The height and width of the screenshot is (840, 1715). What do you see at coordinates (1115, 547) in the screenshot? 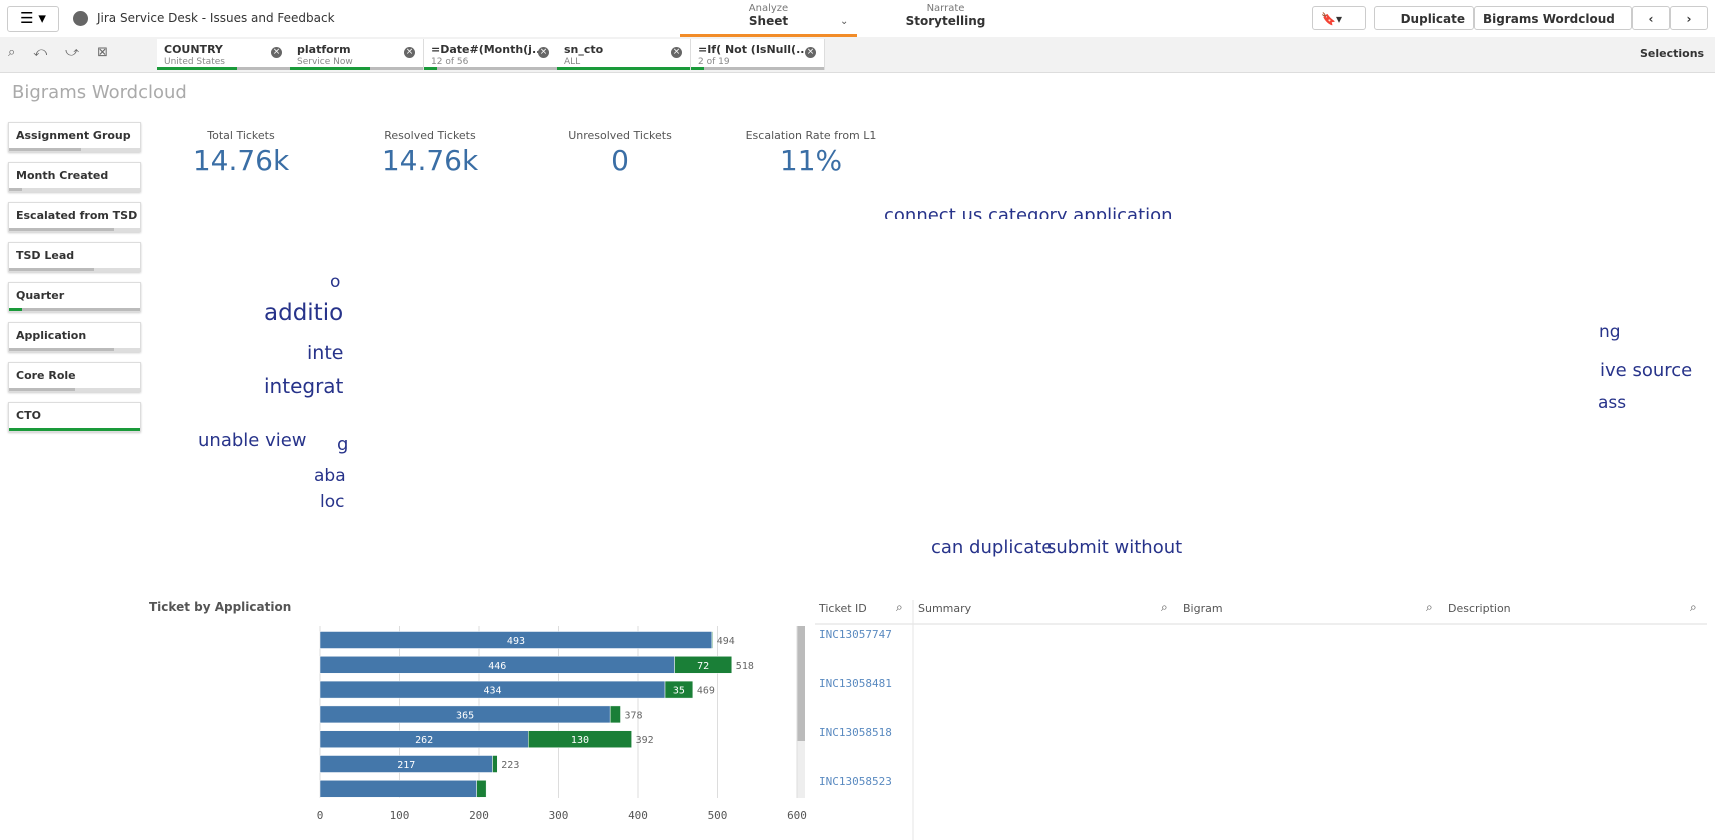
I see `word: submit without` at bounding box center [1115, 547].